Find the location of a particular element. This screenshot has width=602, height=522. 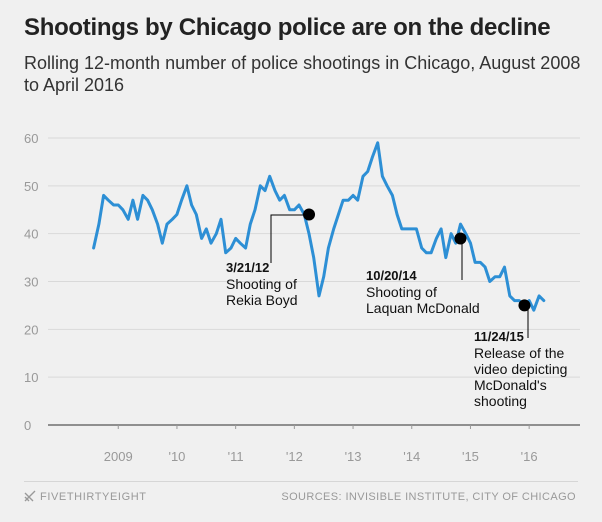

annotation-date: 3/21/12 is located at coordinates (247, 267).